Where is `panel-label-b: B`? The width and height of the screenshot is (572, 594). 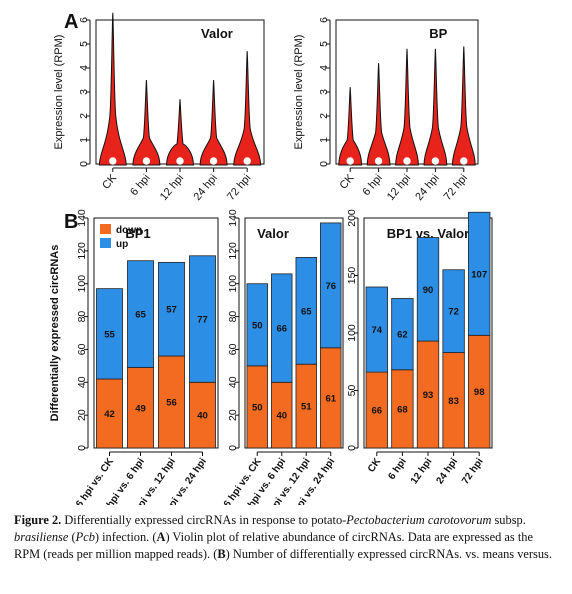 panel-label-b: B is located at coordinates (71, 222).